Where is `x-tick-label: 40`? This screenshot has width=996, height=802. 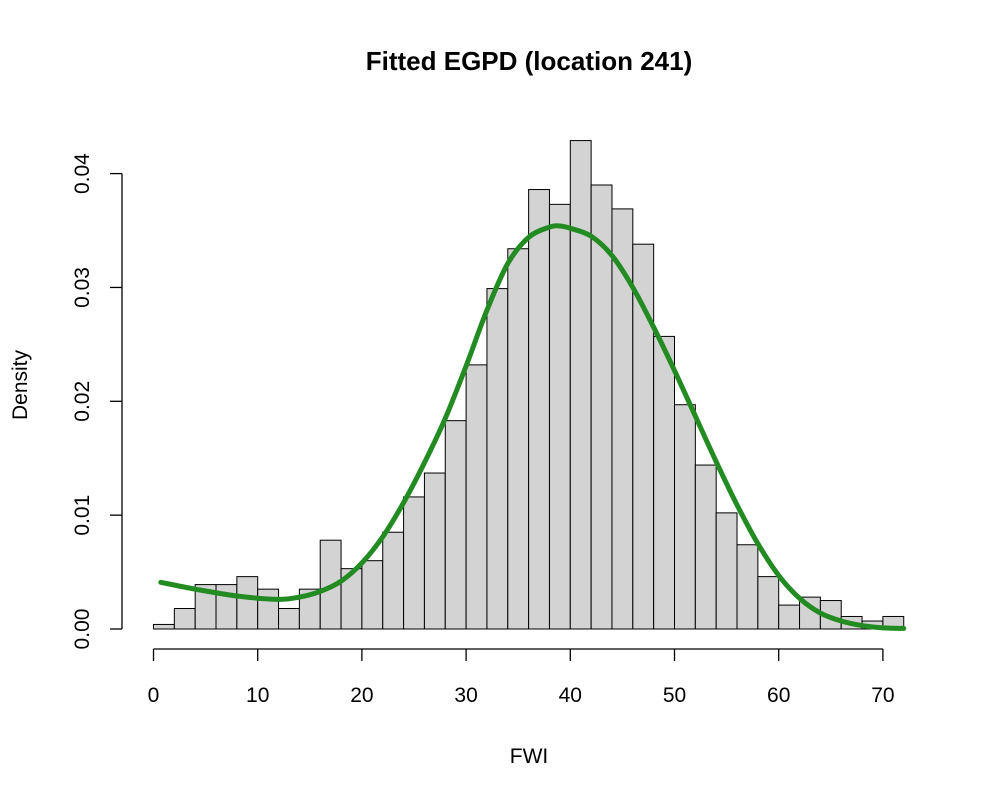 x-tick-label: 40 is located at coordinates (570, 695).